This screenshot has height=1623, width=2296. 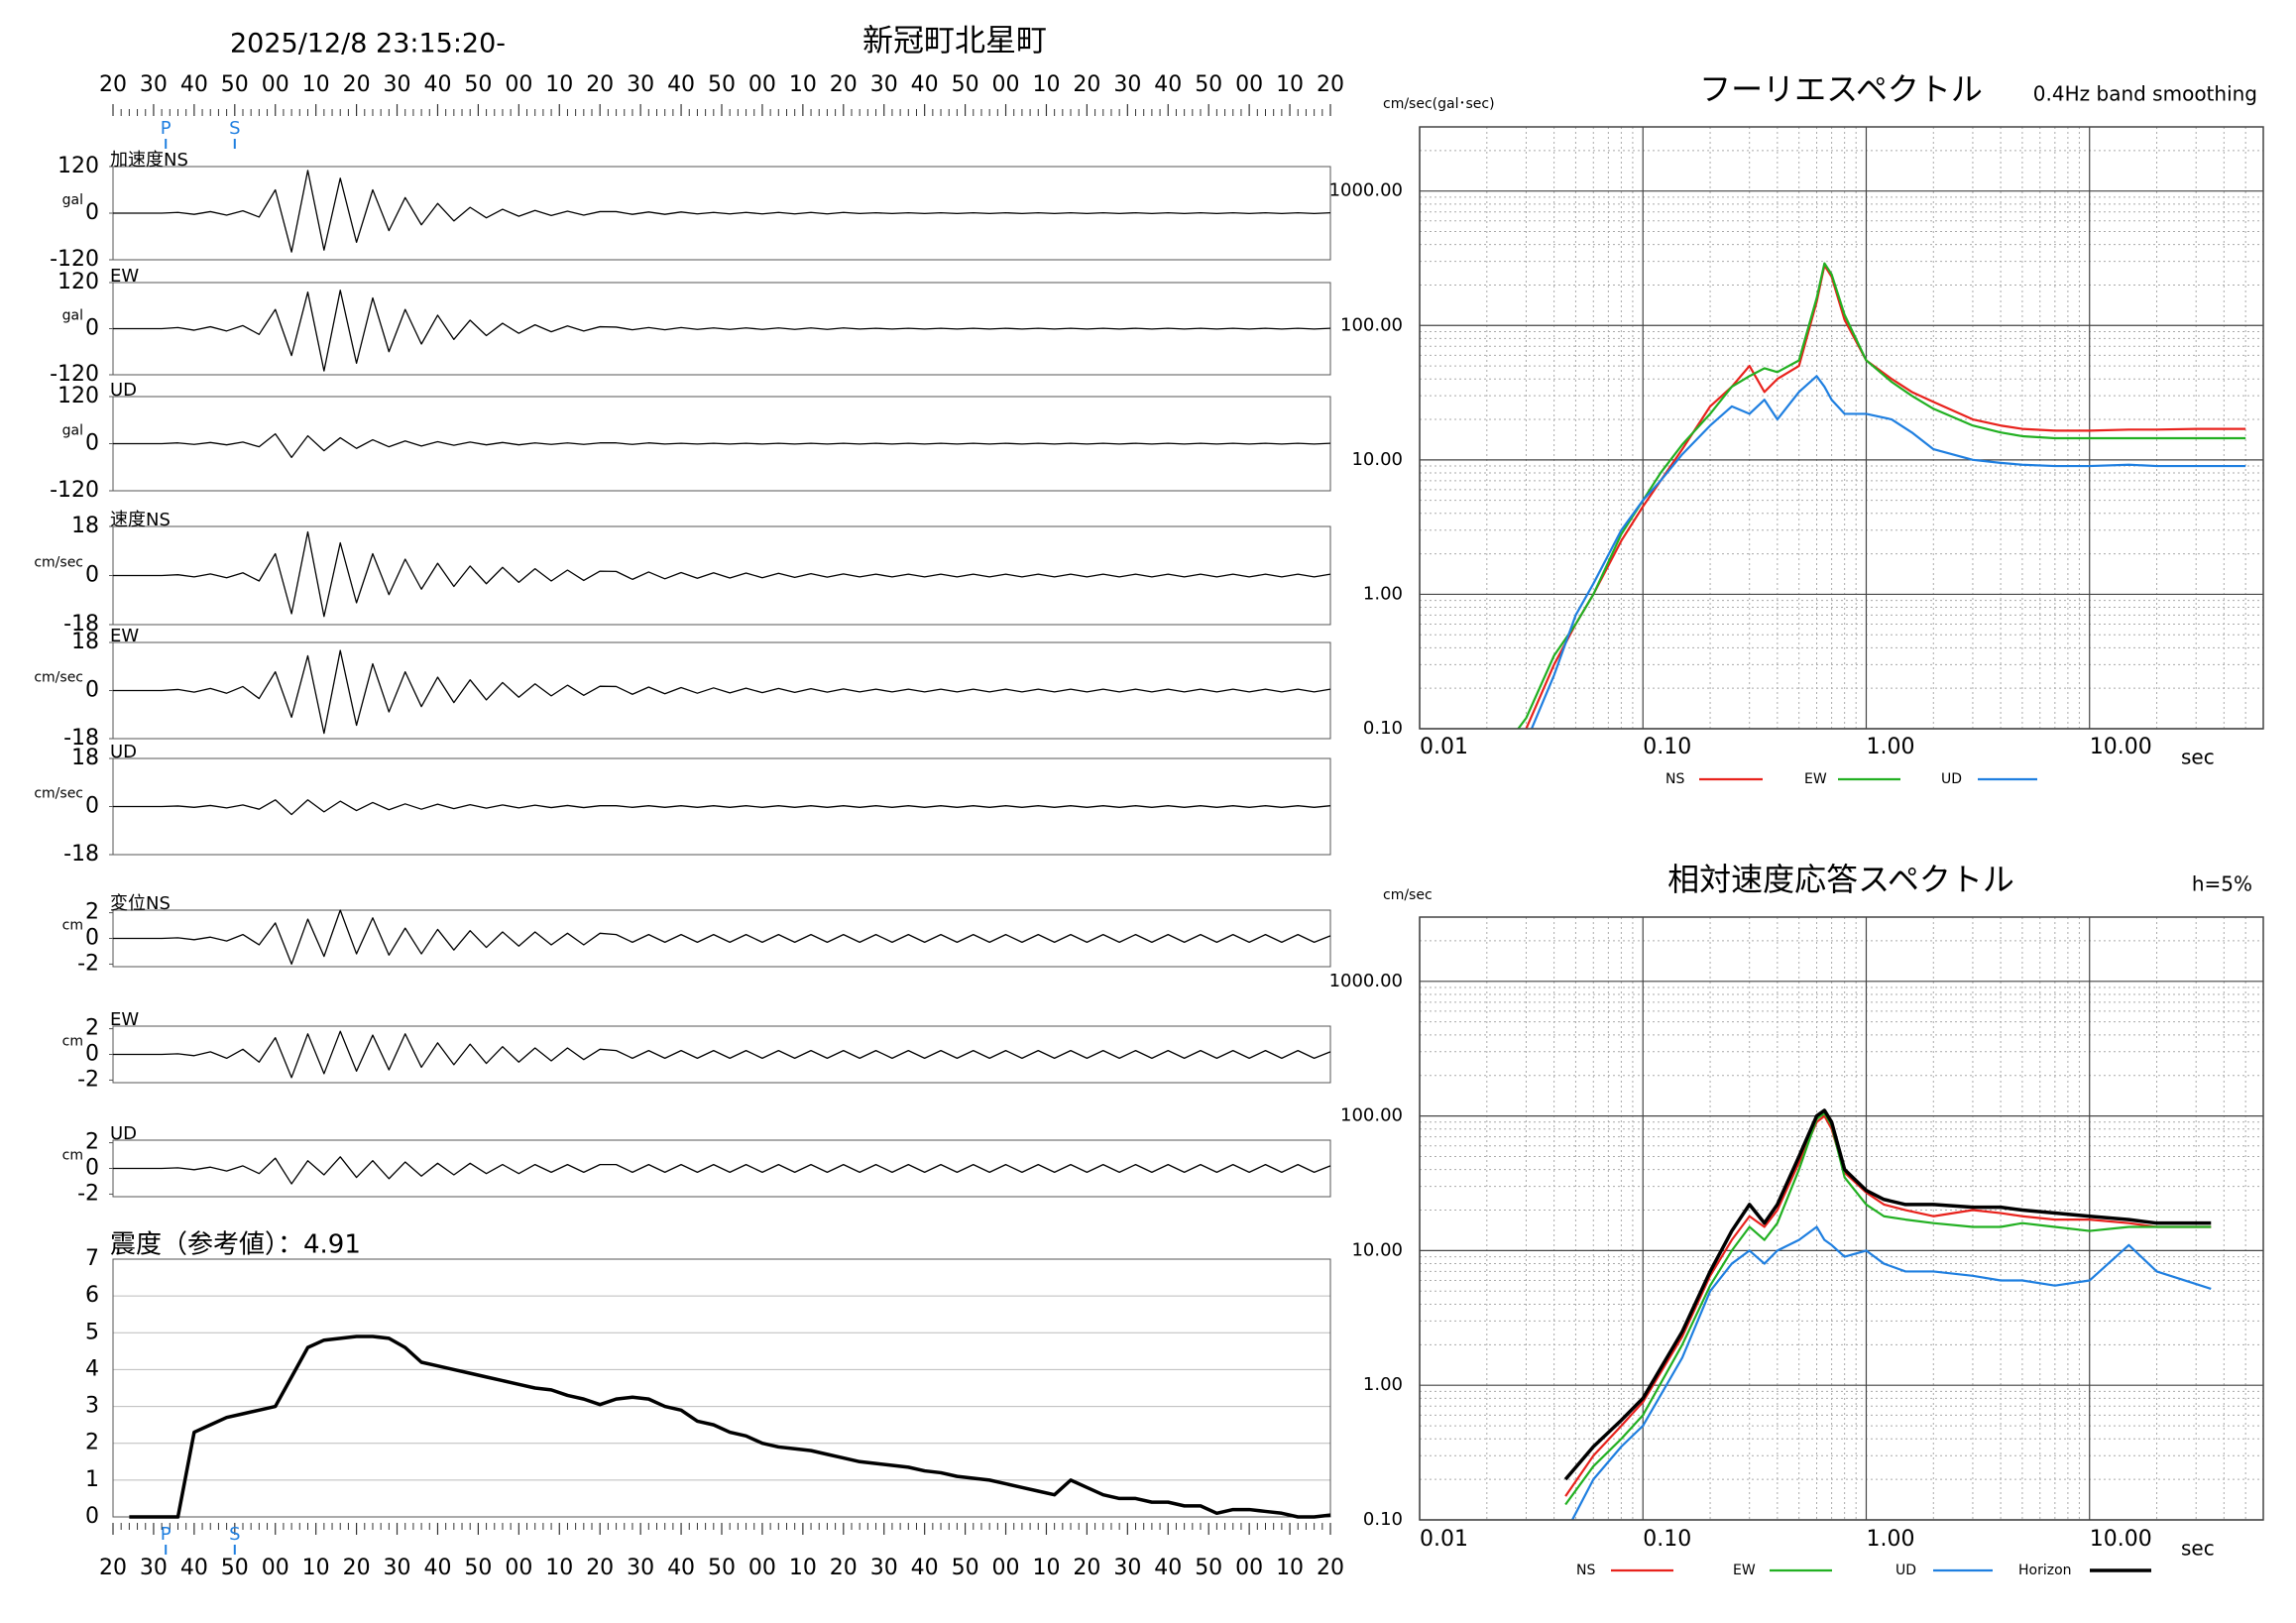 What do you see at coordinates (236, 1245) in the screenshot?
I see `intensity-title: 震度（参考値）：4.91` at bounding box center [236, 1245].